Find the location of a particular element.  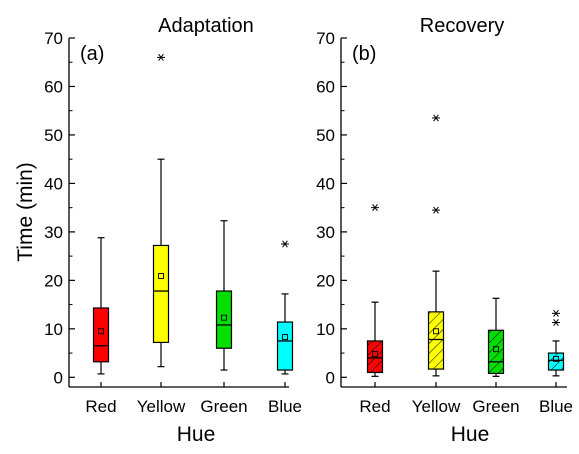

panel-a-xlabel: Hue is located at coordinates (196, 434).